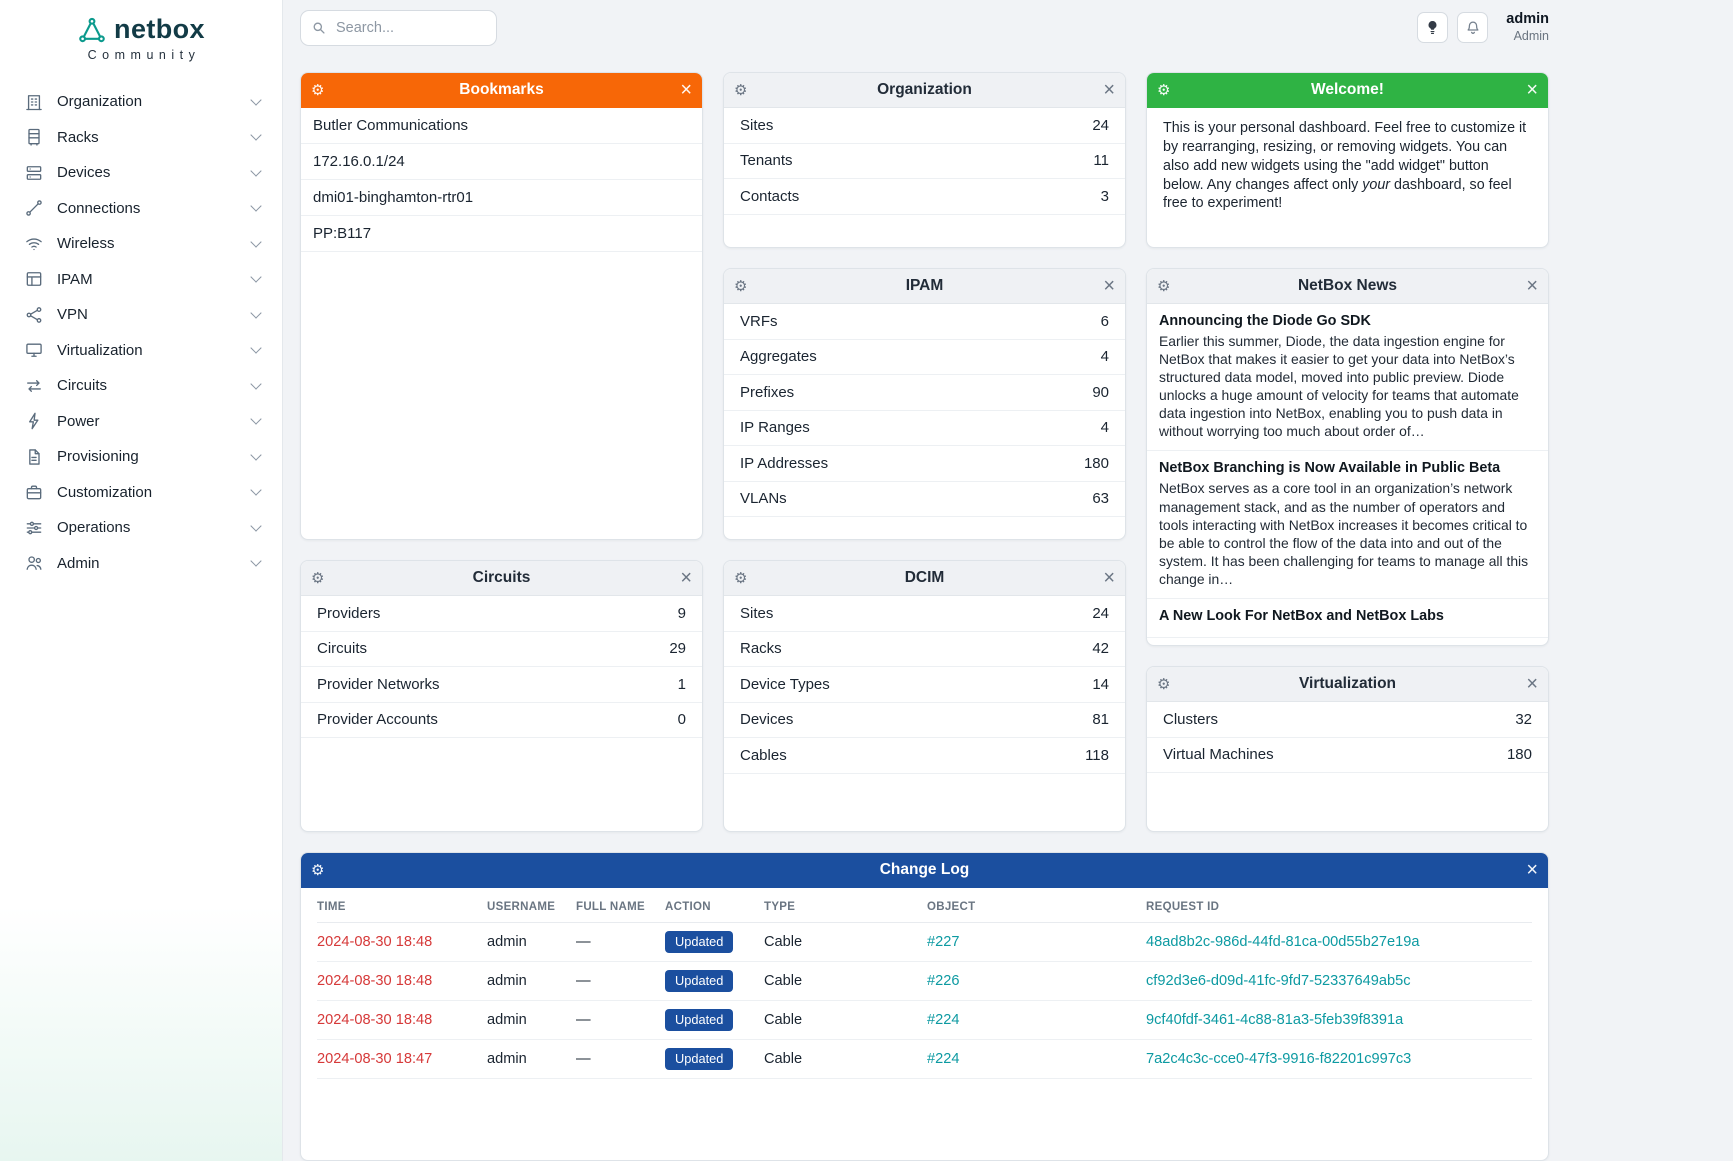 This screenshot has height=1161, width=1733. What do you see at coordinates (141, 528) in the screenshot?
I see `sidebar-item: Operations` at bounding box center [141, 528].